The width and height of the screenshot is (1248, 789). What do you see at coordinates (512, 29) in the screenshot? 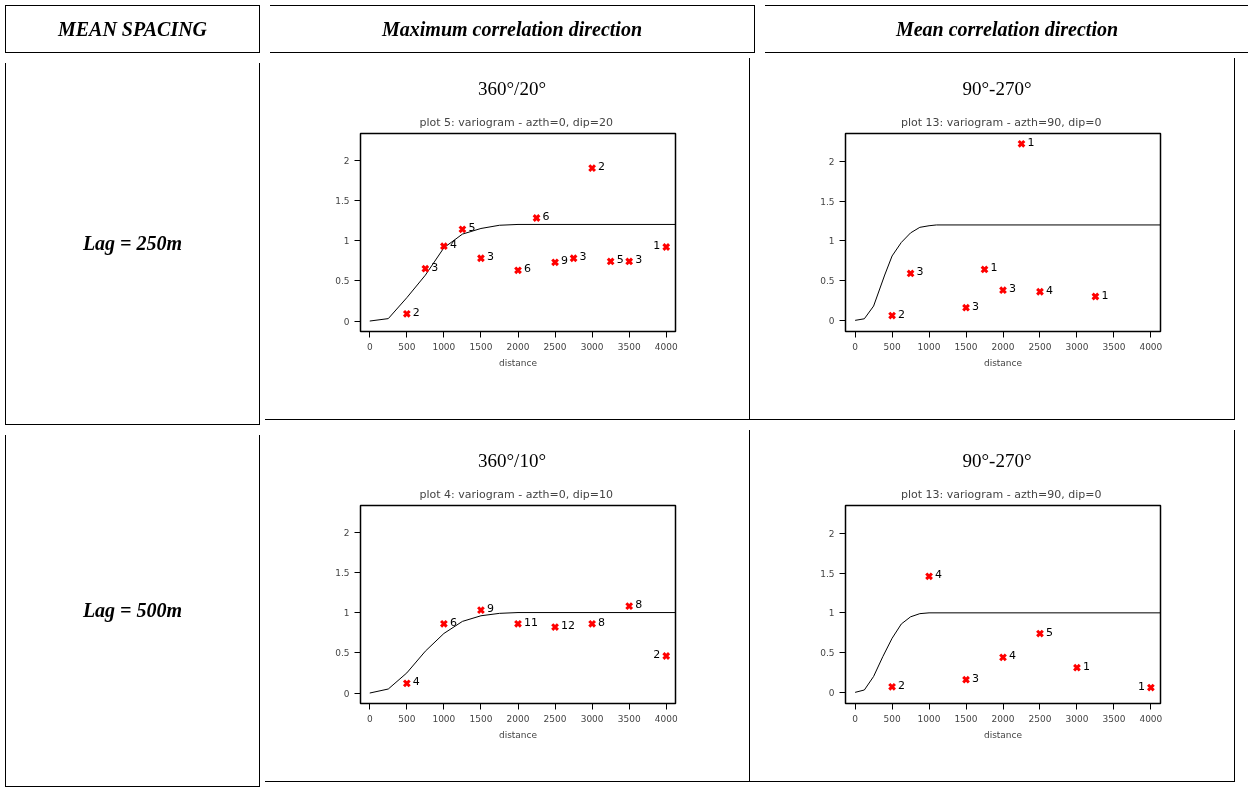
I see `text: Maximum correlation direction` at bounding box center [512, 29].